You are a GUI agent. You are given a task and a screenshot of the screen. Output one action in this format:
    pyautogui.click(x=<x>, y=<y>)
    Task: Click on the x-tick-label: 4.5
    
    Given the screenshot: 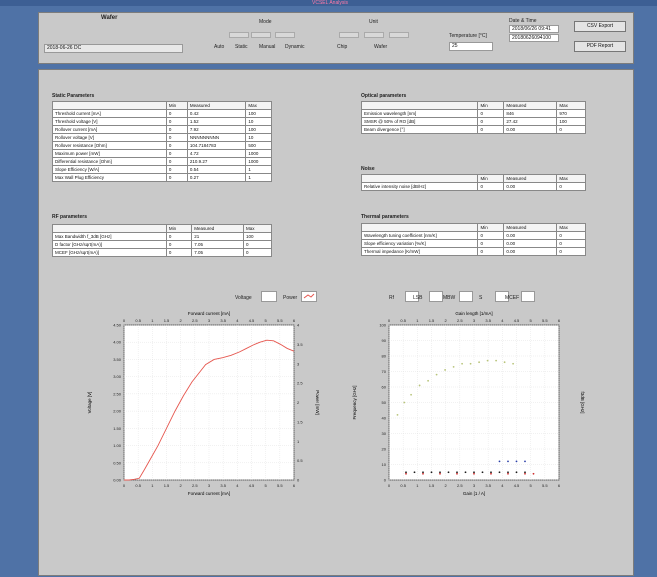 What is the action you would take?
    pyautogui.click(x=517, y=485)
    